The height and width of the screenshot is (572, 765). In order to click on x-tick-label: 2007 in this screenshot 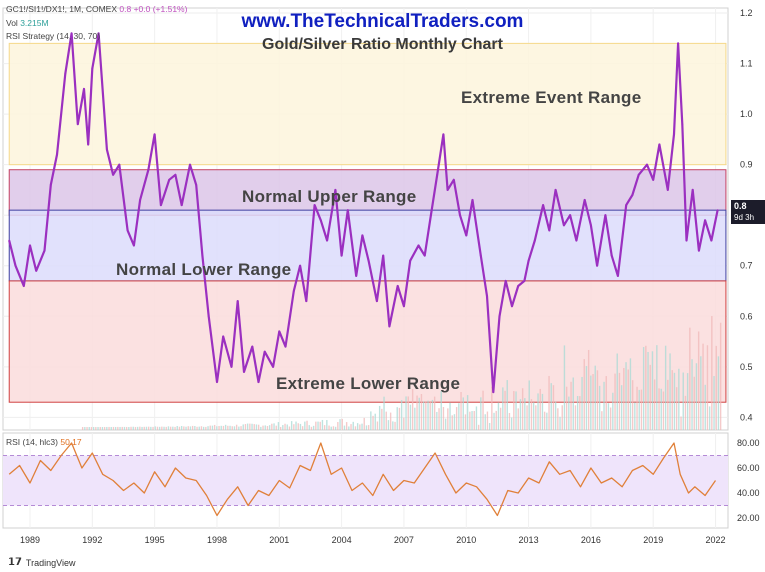, I will do `click(404, 540)`.